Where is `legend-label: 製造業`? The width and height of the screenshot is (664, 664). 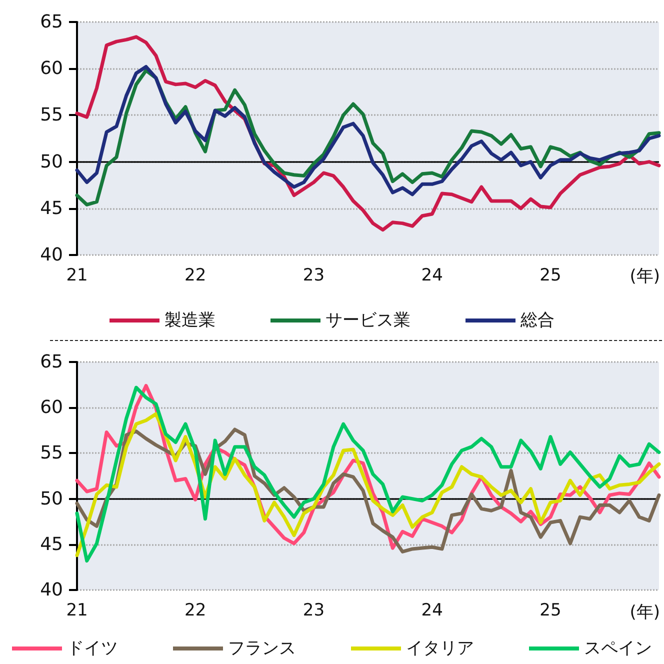 legend-label: 製造業 is located at coordinates (190, 320).